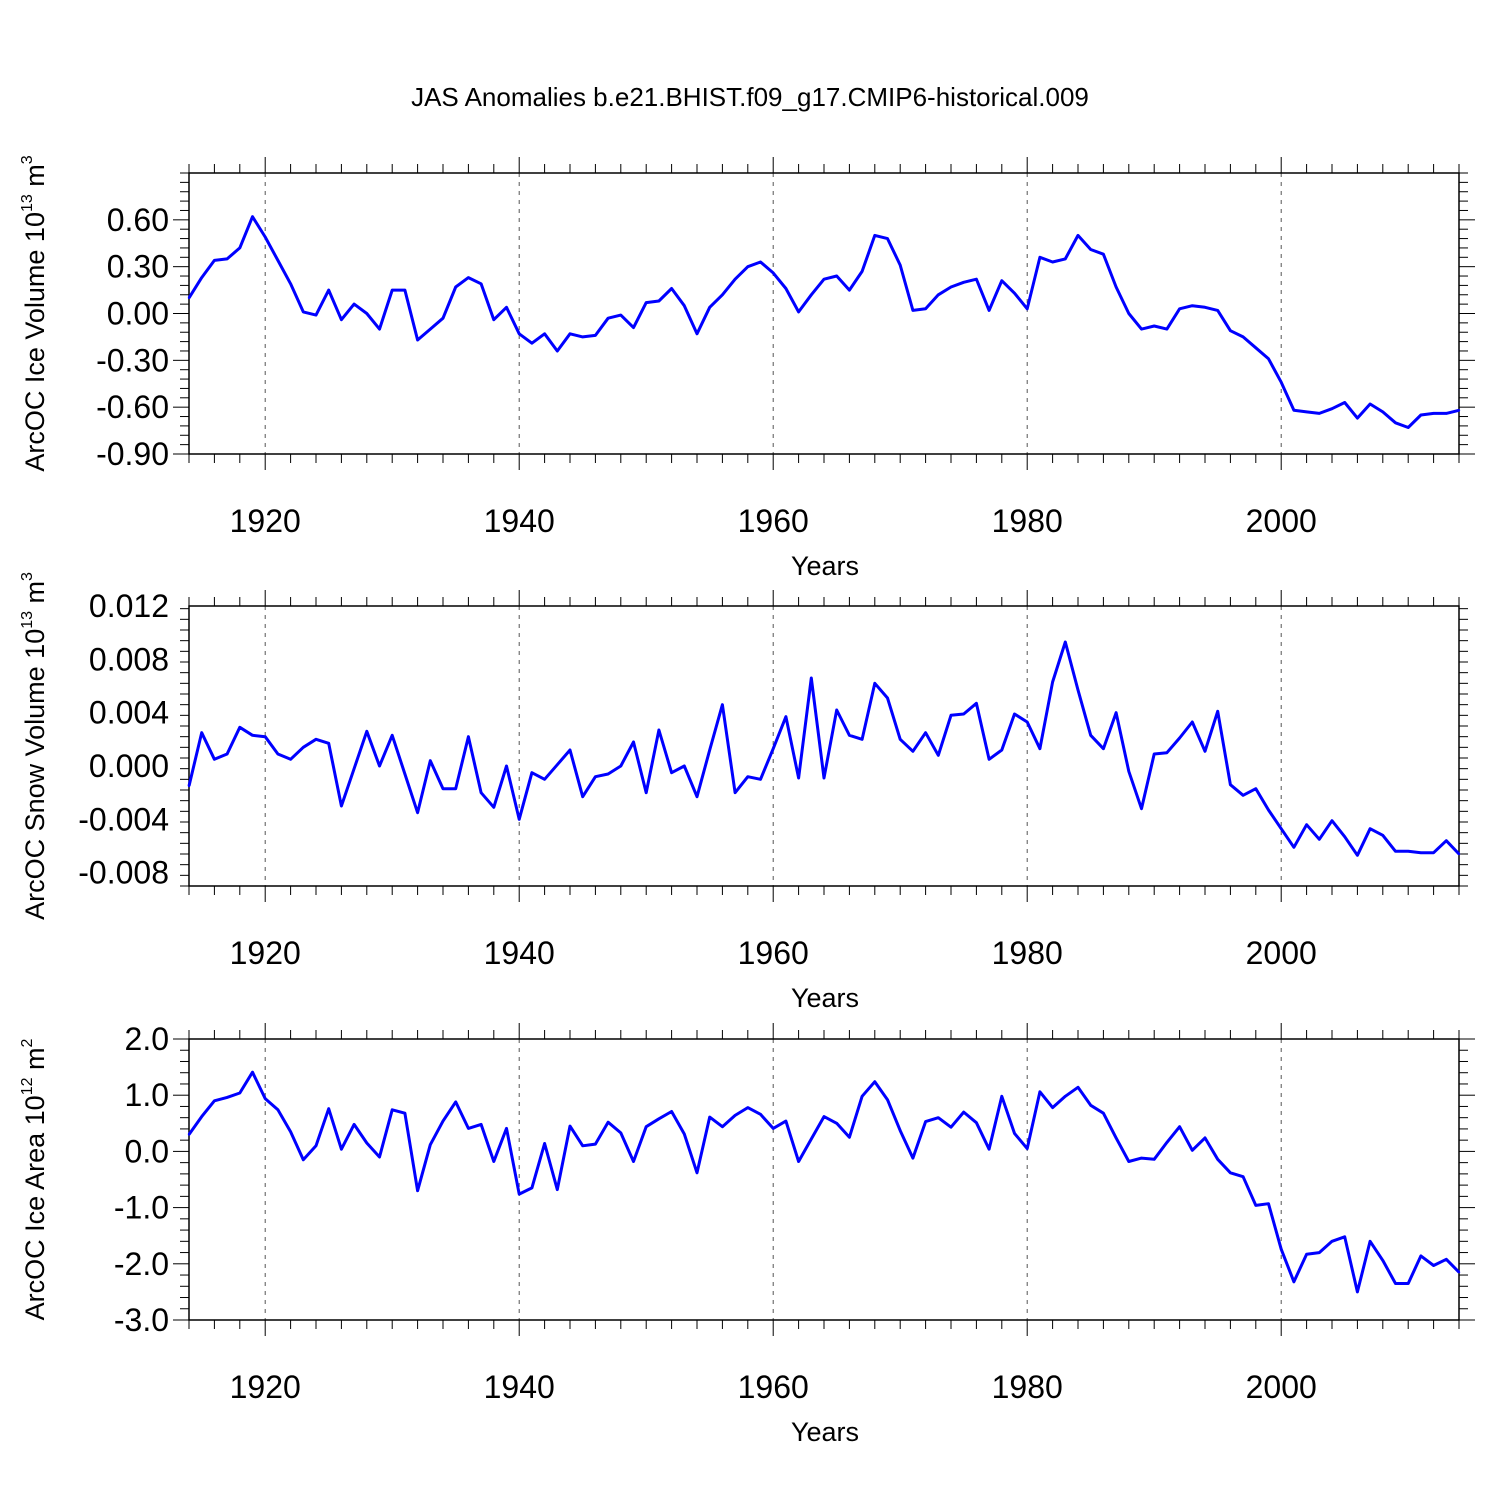 This screenshot has height=1500, width=1500. Describe the element at coordinates (35, 179) in the screenshot. I see `y-axis-label-unit: m` at that location.